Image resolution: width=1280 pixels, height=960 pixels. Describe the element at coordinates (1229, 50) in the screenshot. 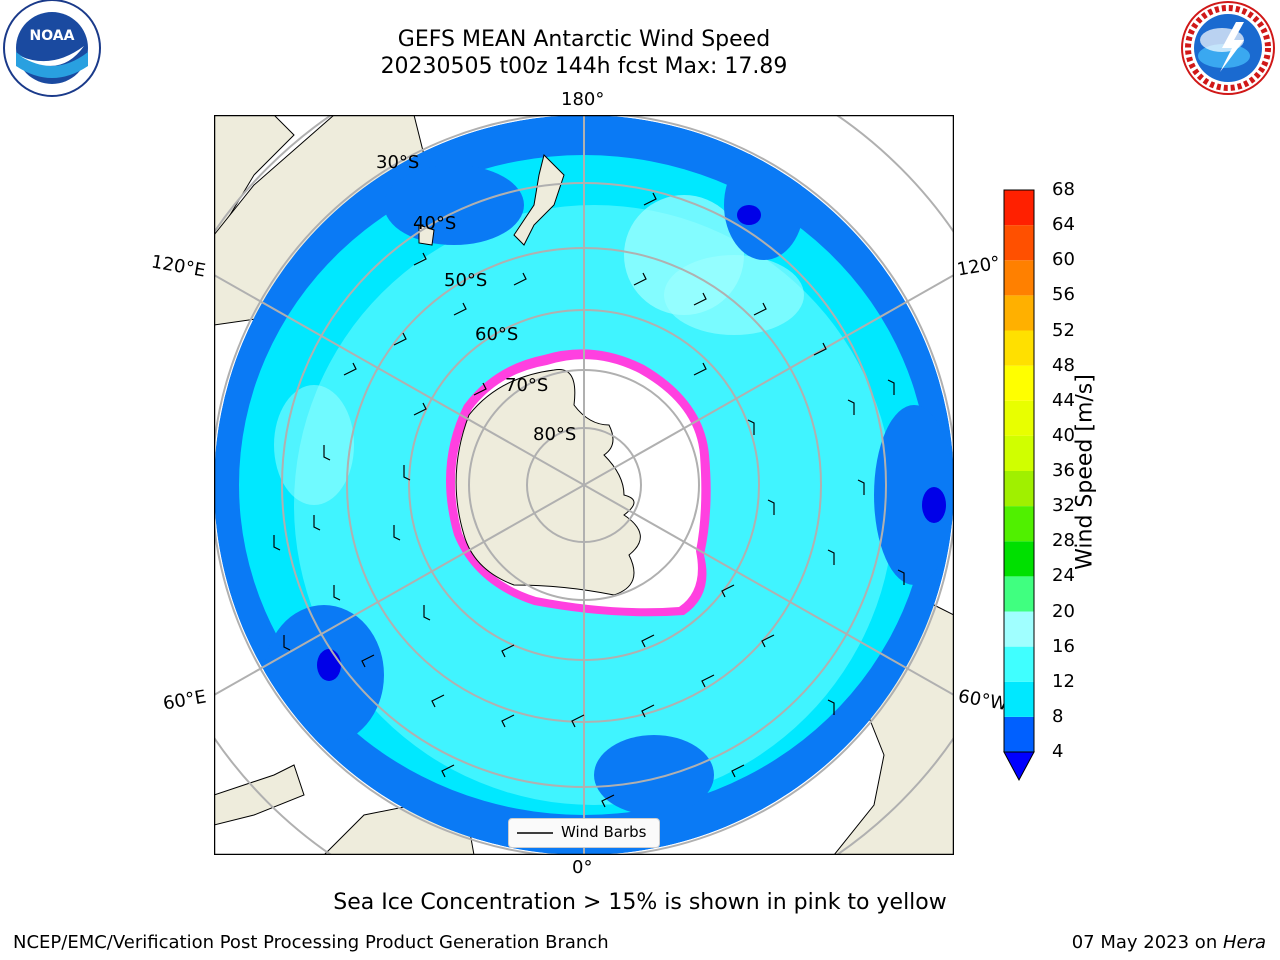

I see `nws-logo` at that location.